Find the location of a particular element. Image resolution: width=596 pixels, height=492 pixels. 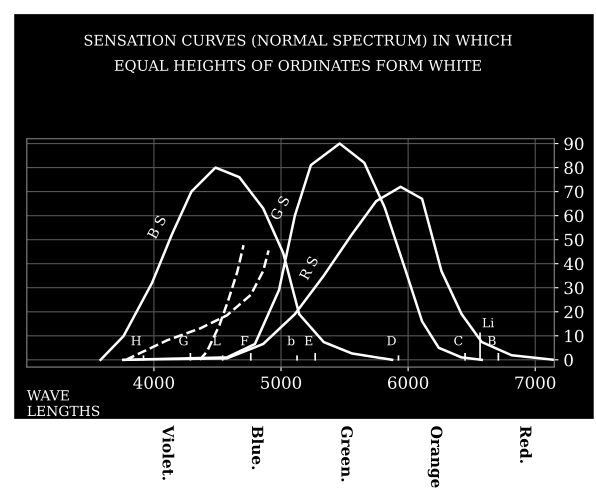

ref-line-label: C is located at coordinates (458, 341).